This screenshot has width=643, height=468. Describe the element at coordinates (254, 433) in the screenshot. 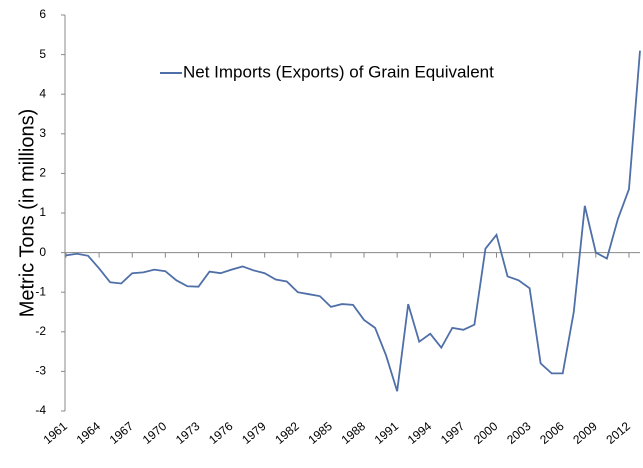

I see `x-tick-label: 1979` at that location.